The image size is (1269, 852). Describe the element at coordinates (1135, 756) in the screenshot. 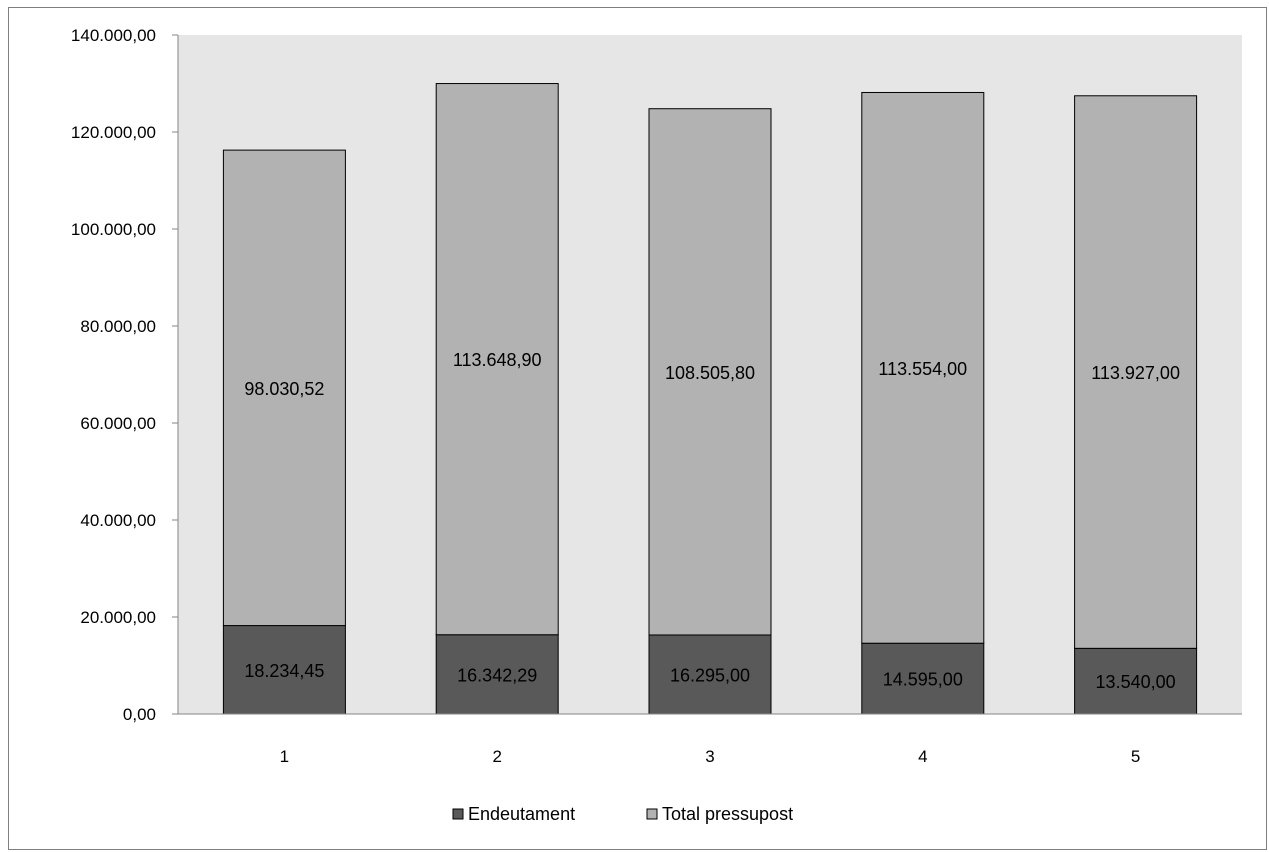

I see `x-tick-label: 5` at that location.